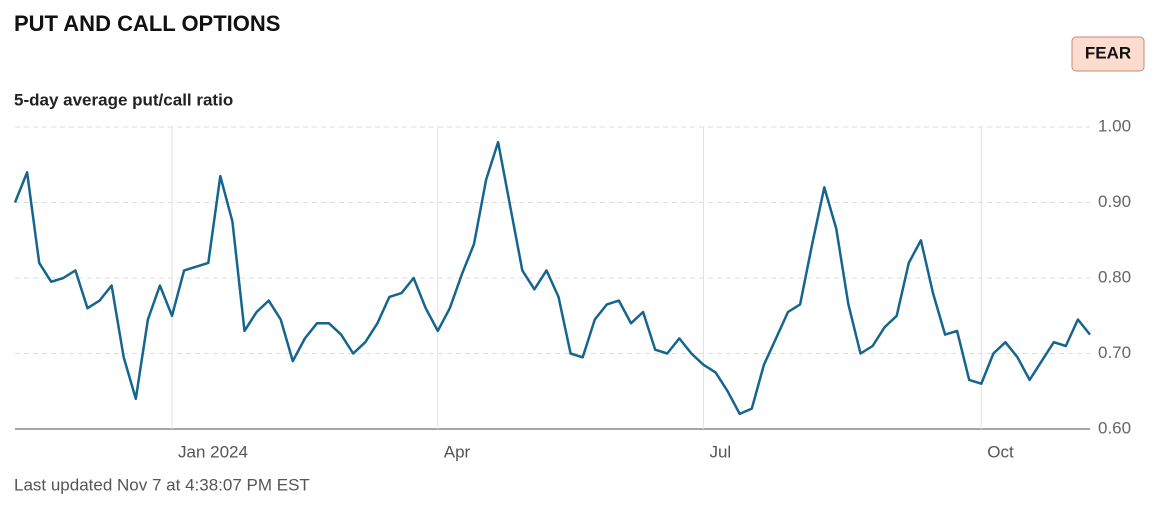 The width and height of the screenshot is (1158, 516). I want to click on x-tick-label: Apr, so click(457, 451).